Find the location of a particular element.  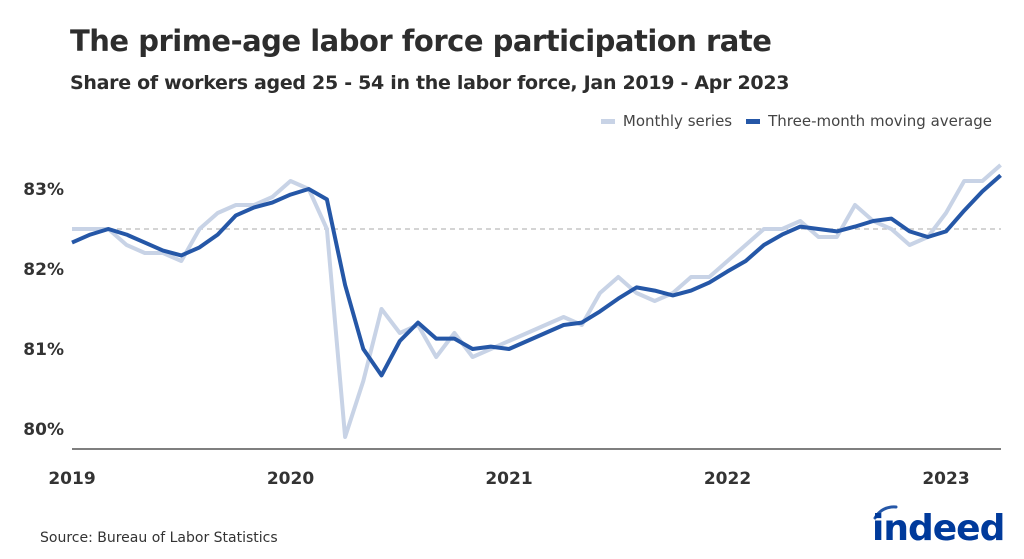

legend-swatch-moving-average is located at coordinates (753, 121).